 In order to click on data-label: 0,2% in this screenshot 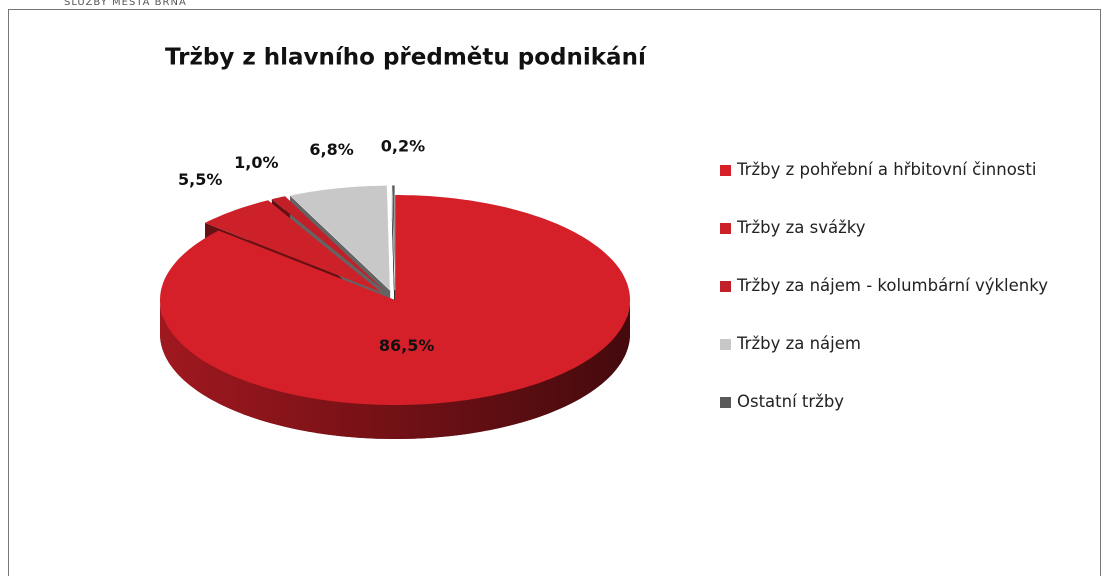, I will do `click(403, 145)`.